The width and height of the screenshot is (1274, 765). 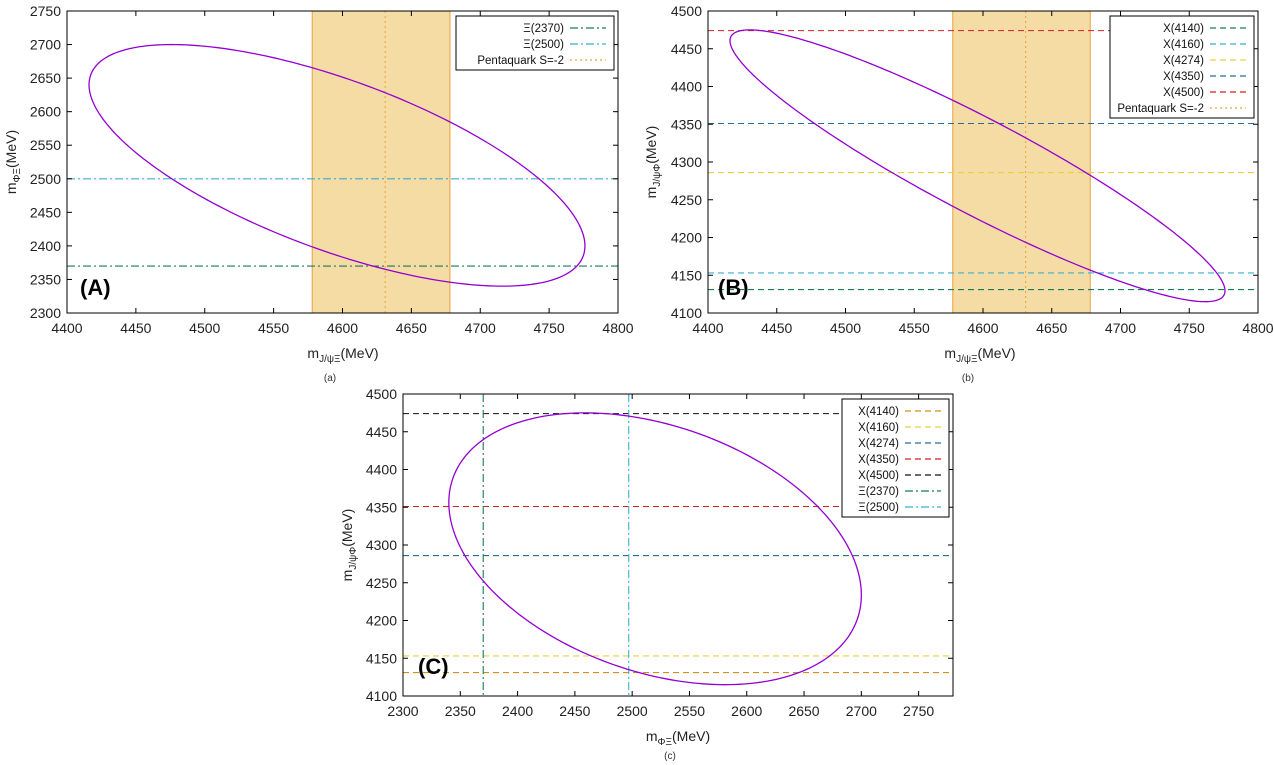 I want to click on y-axis-label-sub: ΦΞ, so click(x=17, y=174).